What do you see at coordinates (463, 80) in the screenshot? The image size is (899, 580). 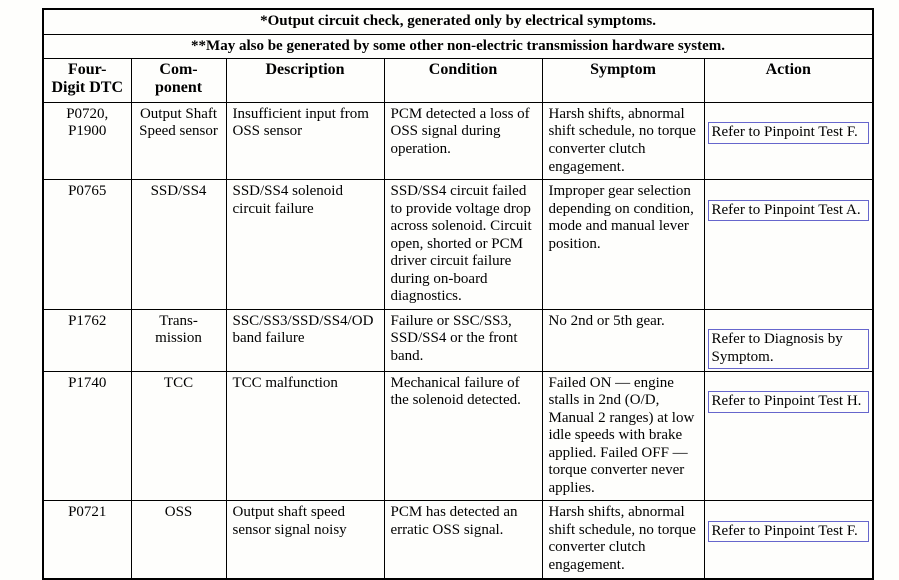 I see `column-header-condition: Condition` at bounding box center [463, 80].